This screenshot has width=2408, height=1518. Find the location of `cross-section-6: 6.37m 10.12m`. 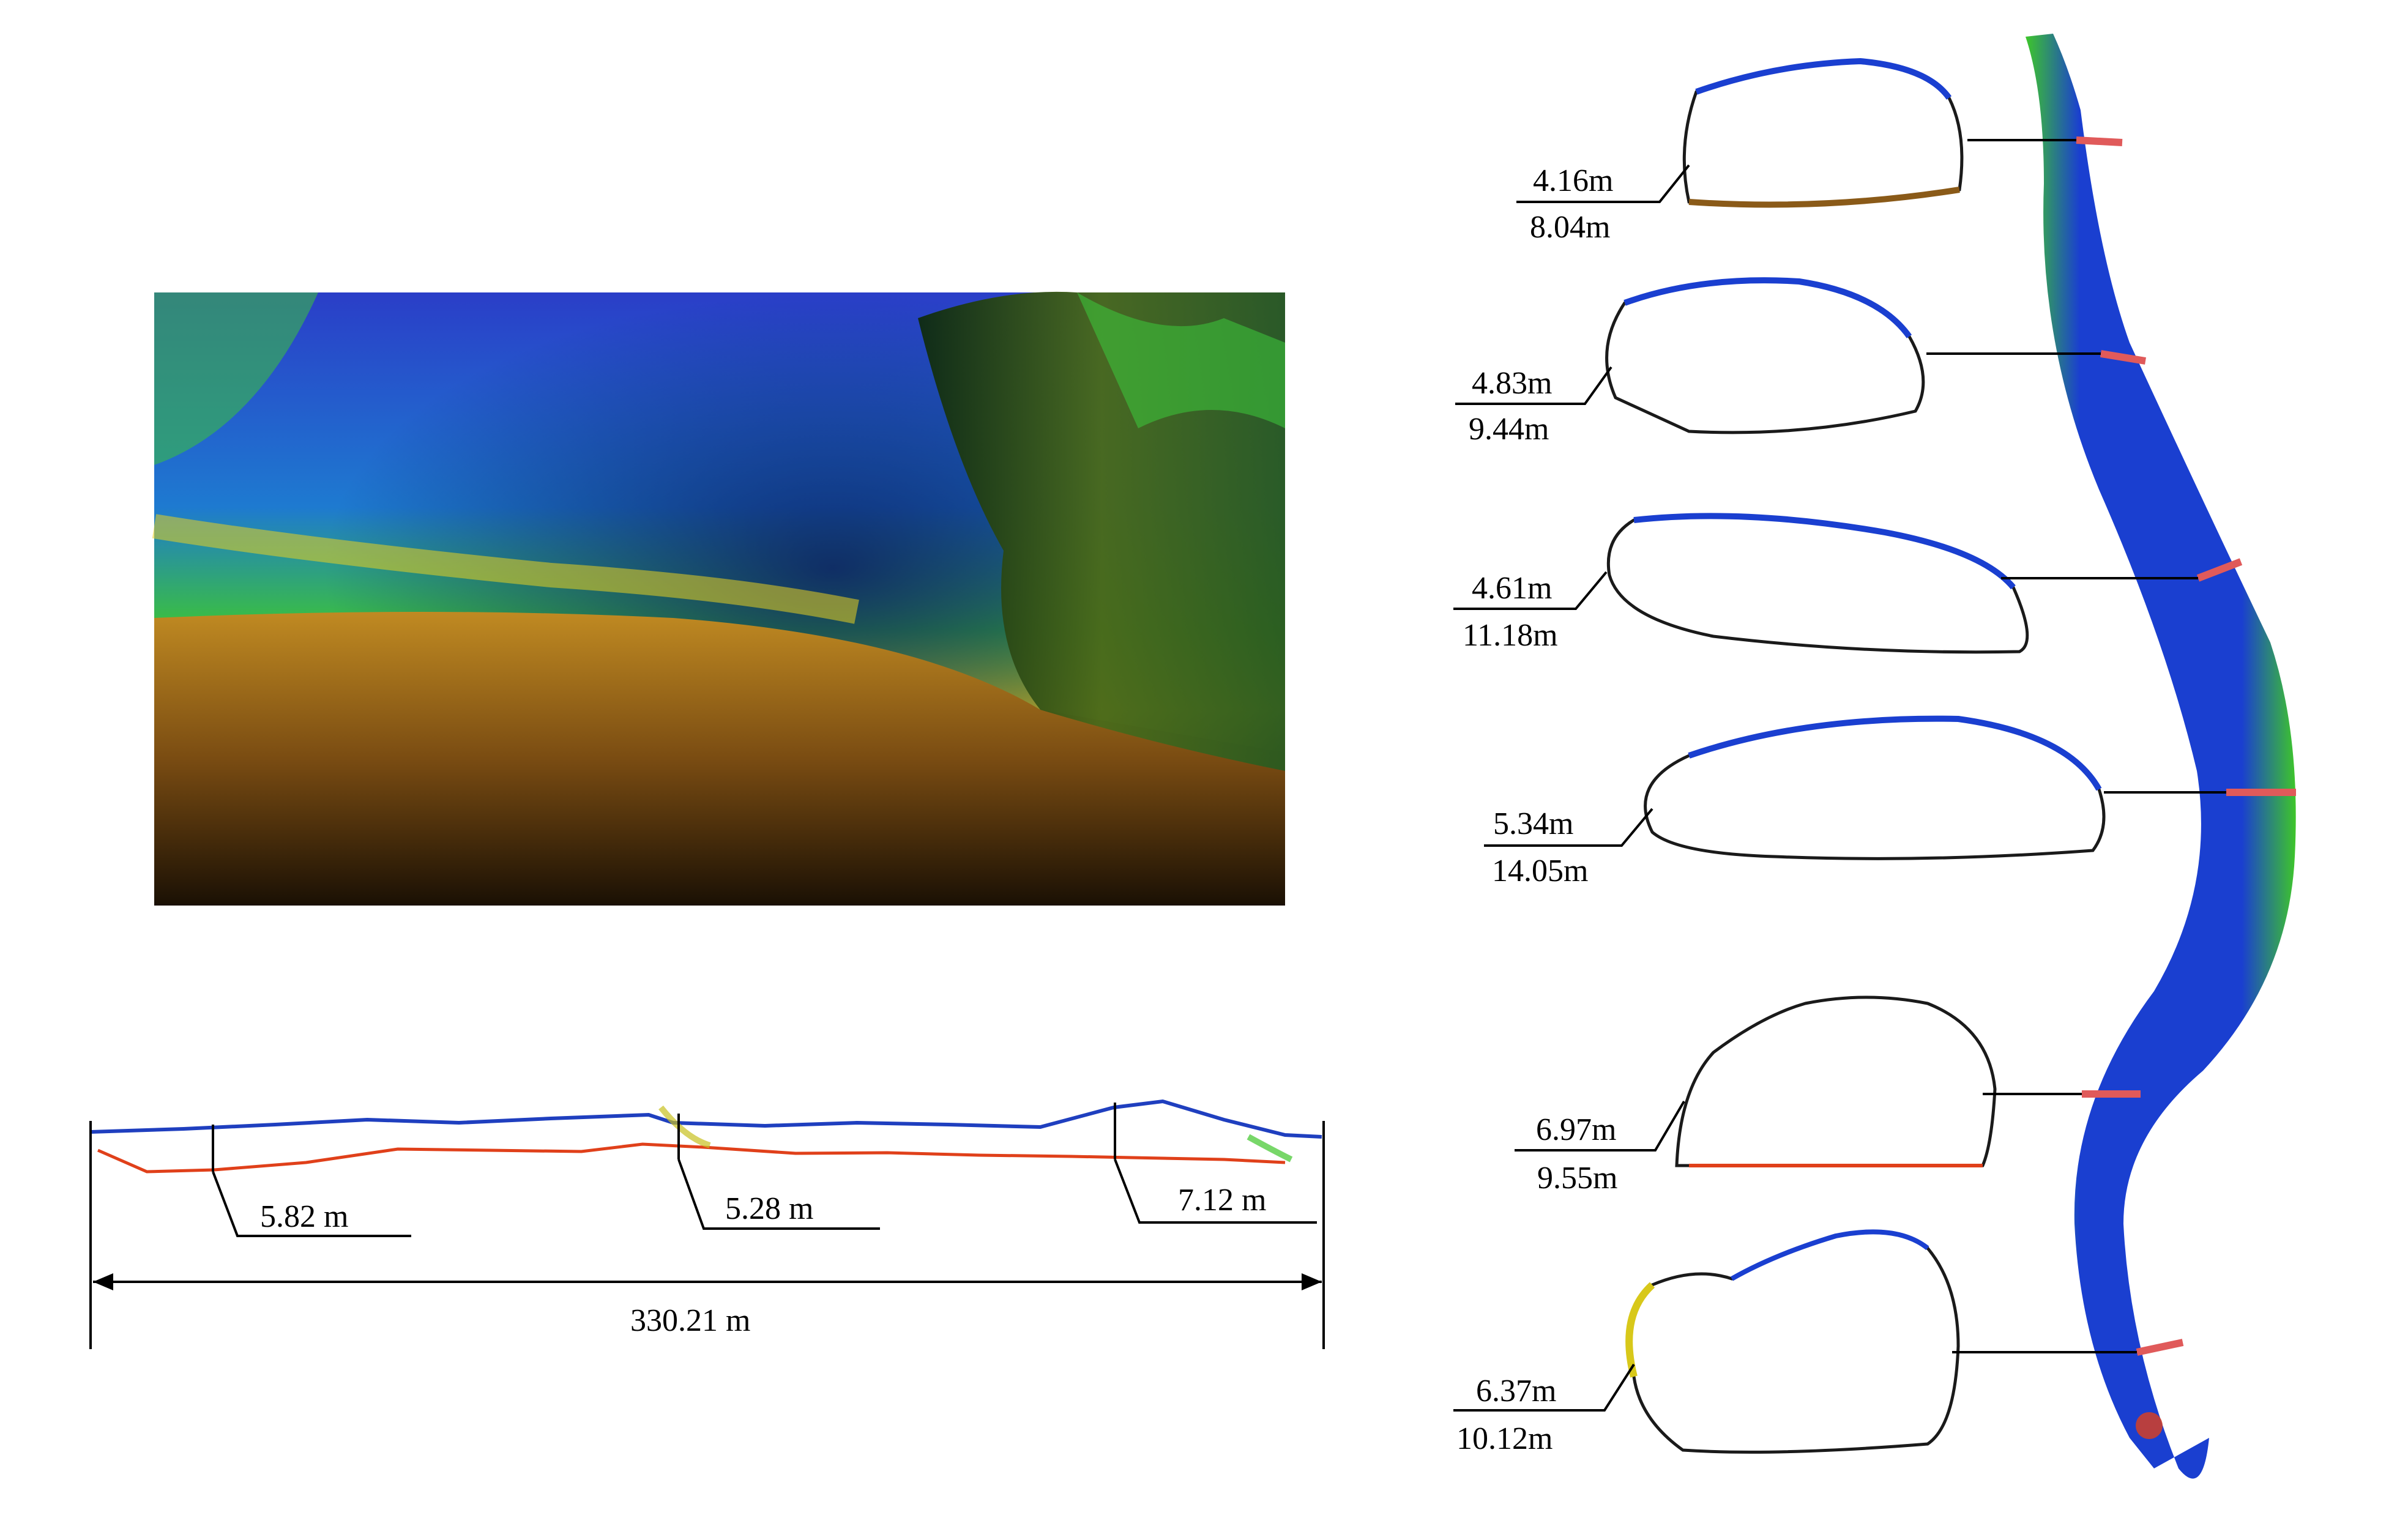

cross-section-6: 6.37m 10.12m is located at coordinates (1795, 1342).